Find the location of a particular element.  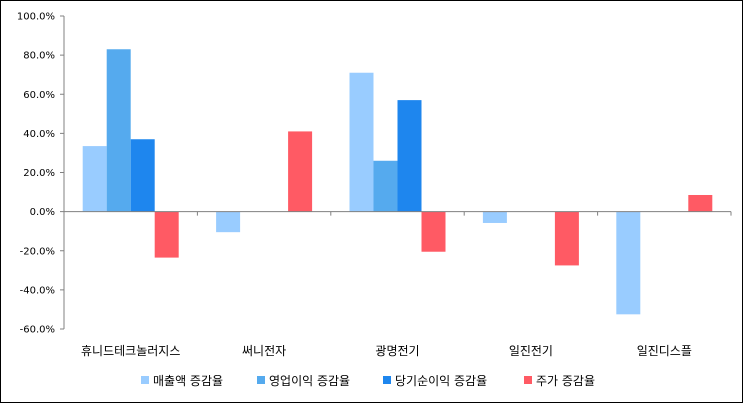

category-label: 써니전자 is located at coordinates (264, 351).